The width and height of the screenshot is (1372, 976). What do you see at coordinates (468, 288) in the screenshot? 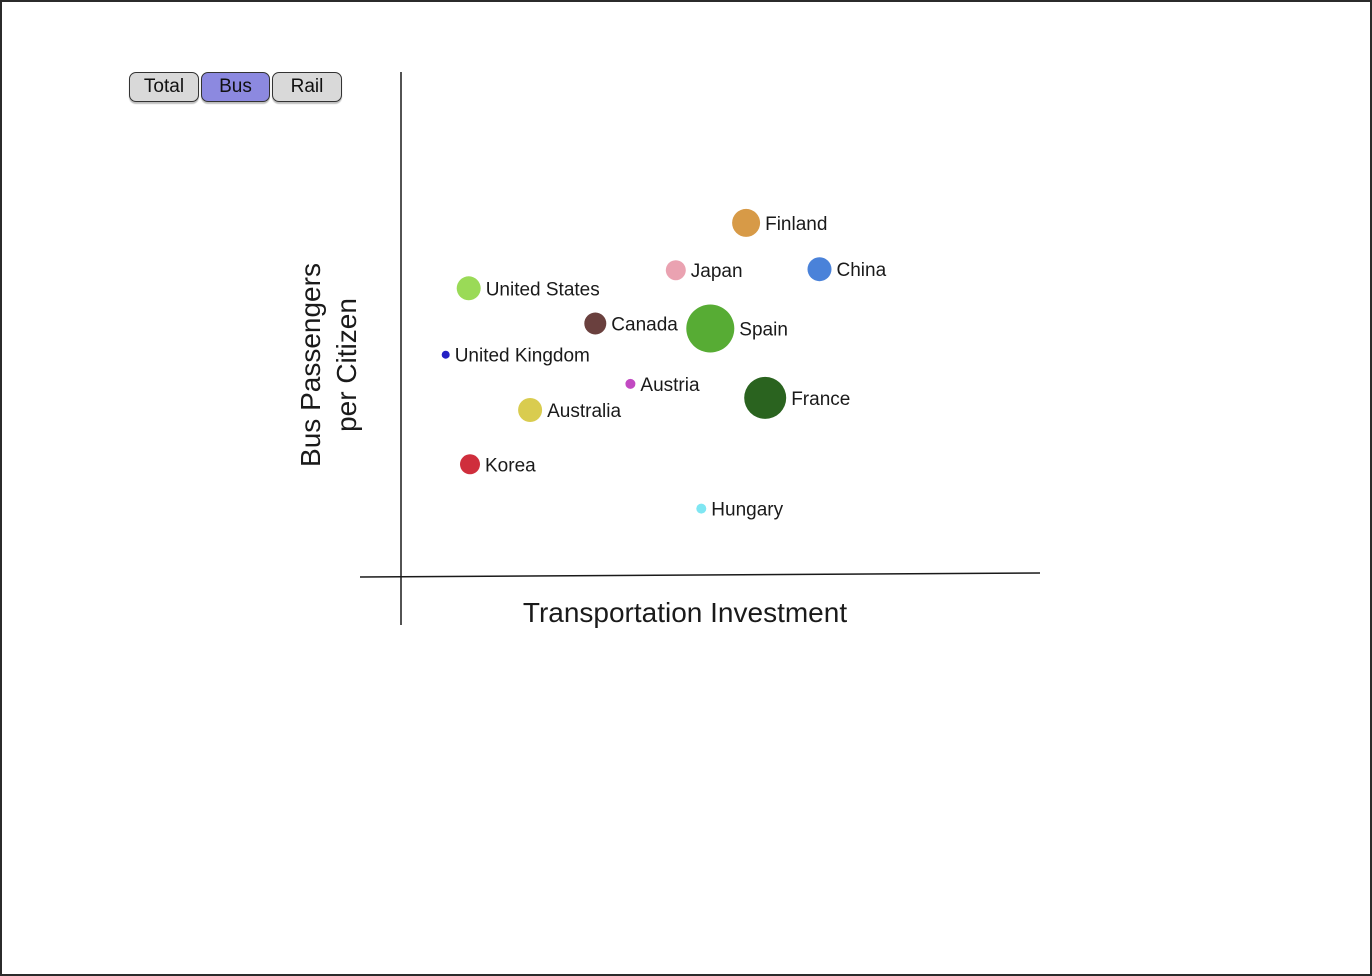
I see `point-united-states` at bounding box center [468, 288].